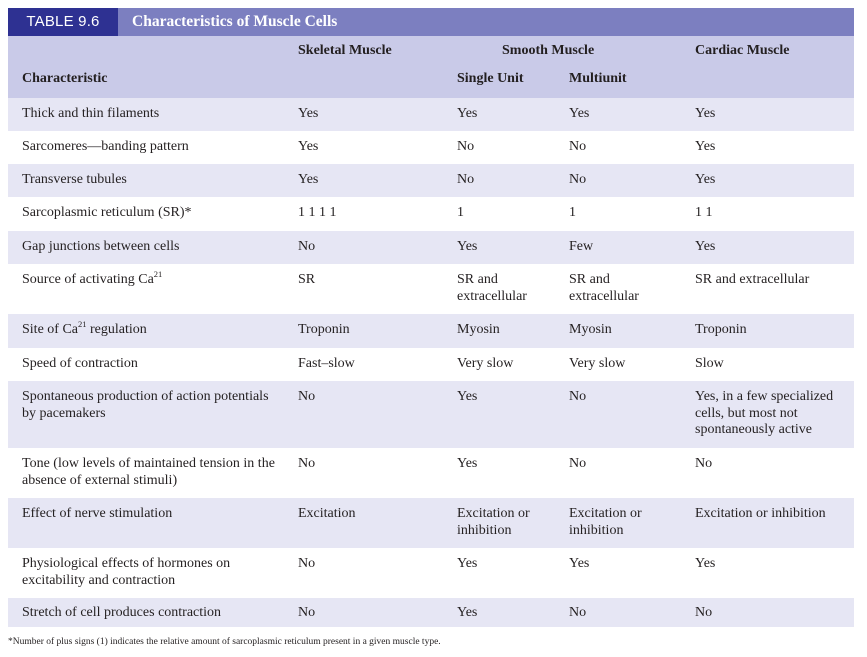  I want to click on cell-cardiac: 1 1, so click(704, 212).